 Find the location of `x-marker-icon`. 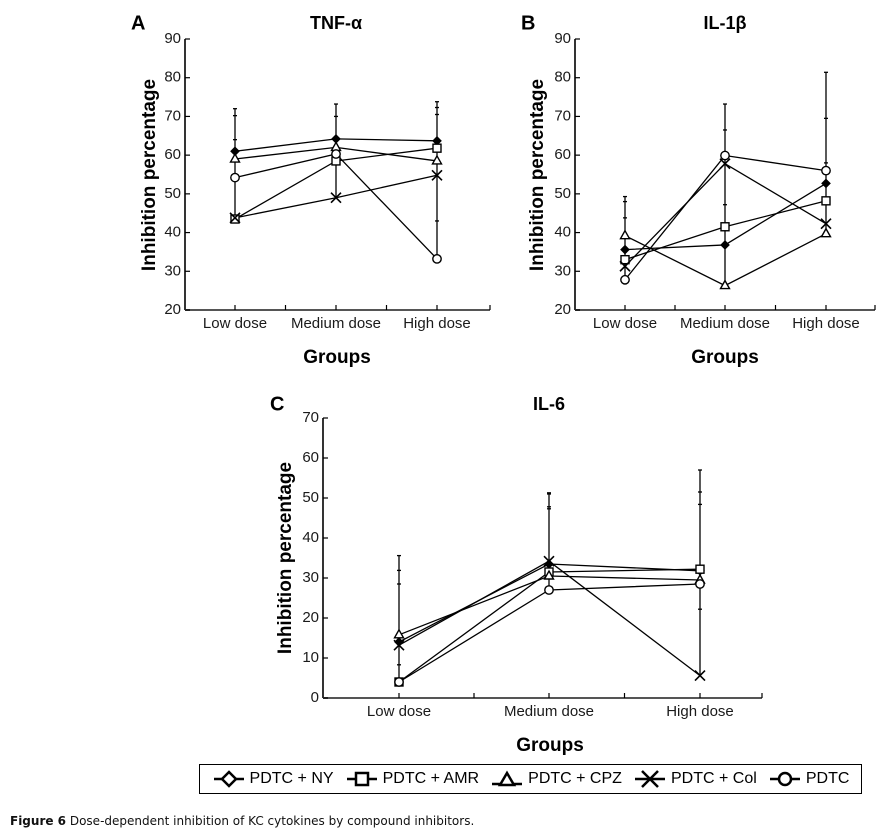

x-marker-icon is located at coordinates (650, 779).